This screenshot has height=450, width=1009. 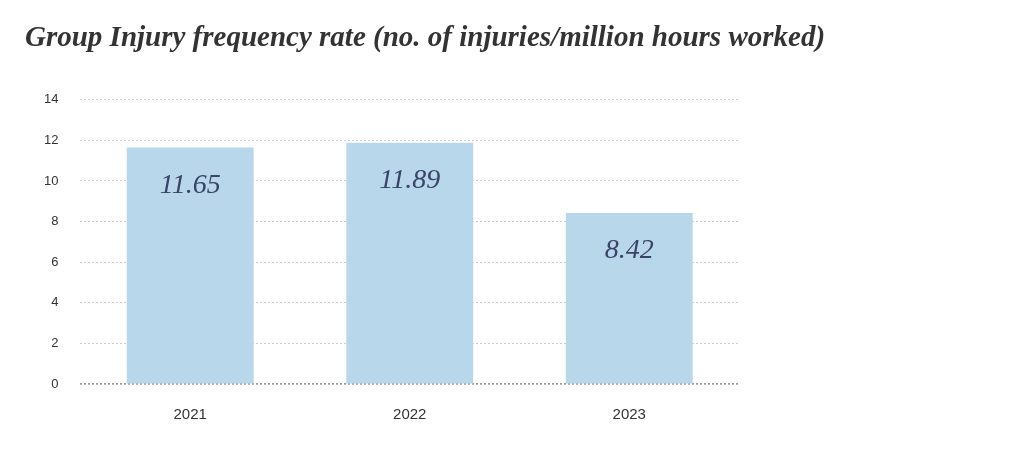 I want to click on data-label: 8.42, so click(x=629, y=249).